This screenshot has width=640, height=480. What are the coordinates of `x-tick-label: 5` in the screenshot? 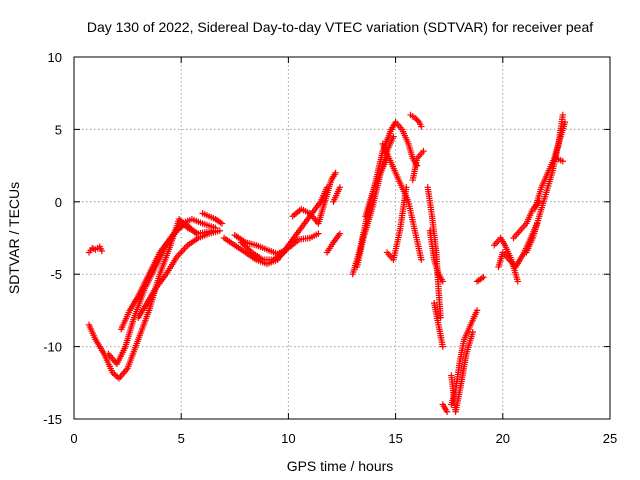 It's located at (181, 438).